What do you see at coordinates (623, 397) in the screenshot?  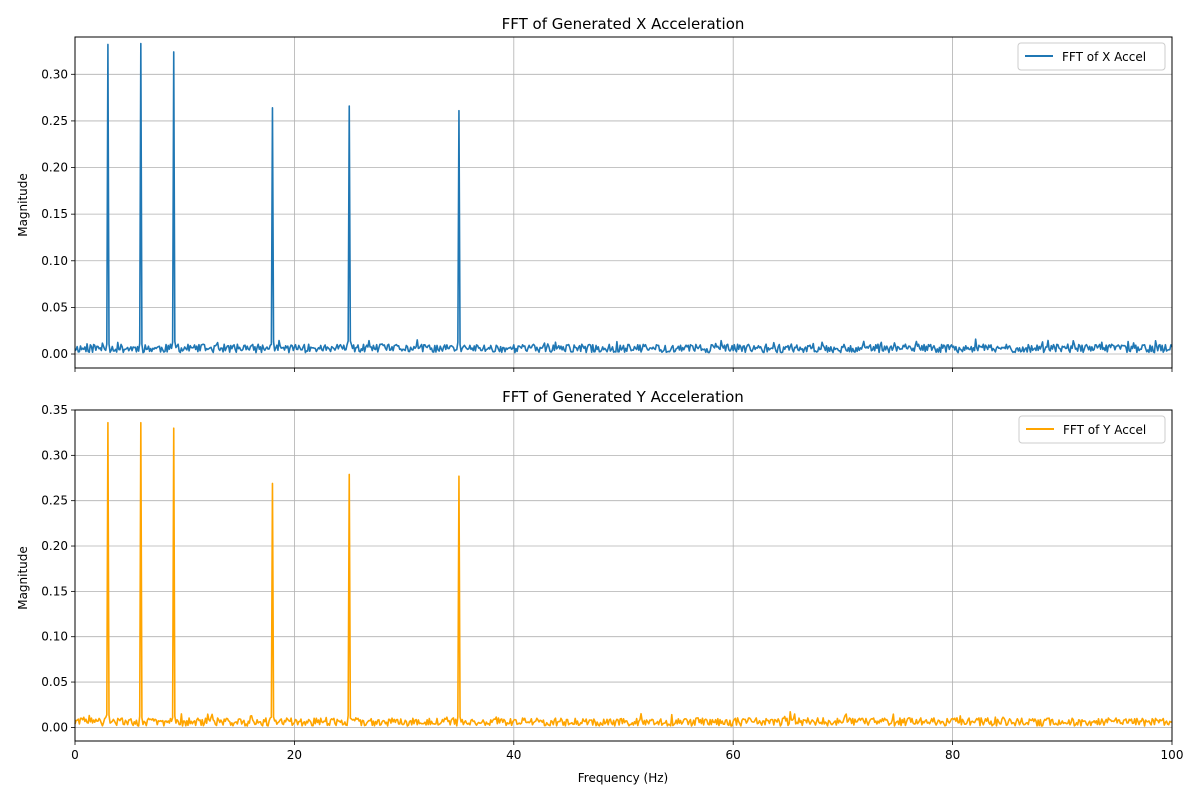 I see `y-accel-plot-title: FFT of Generated Y Acceleration` at bounding box center [623, 397].